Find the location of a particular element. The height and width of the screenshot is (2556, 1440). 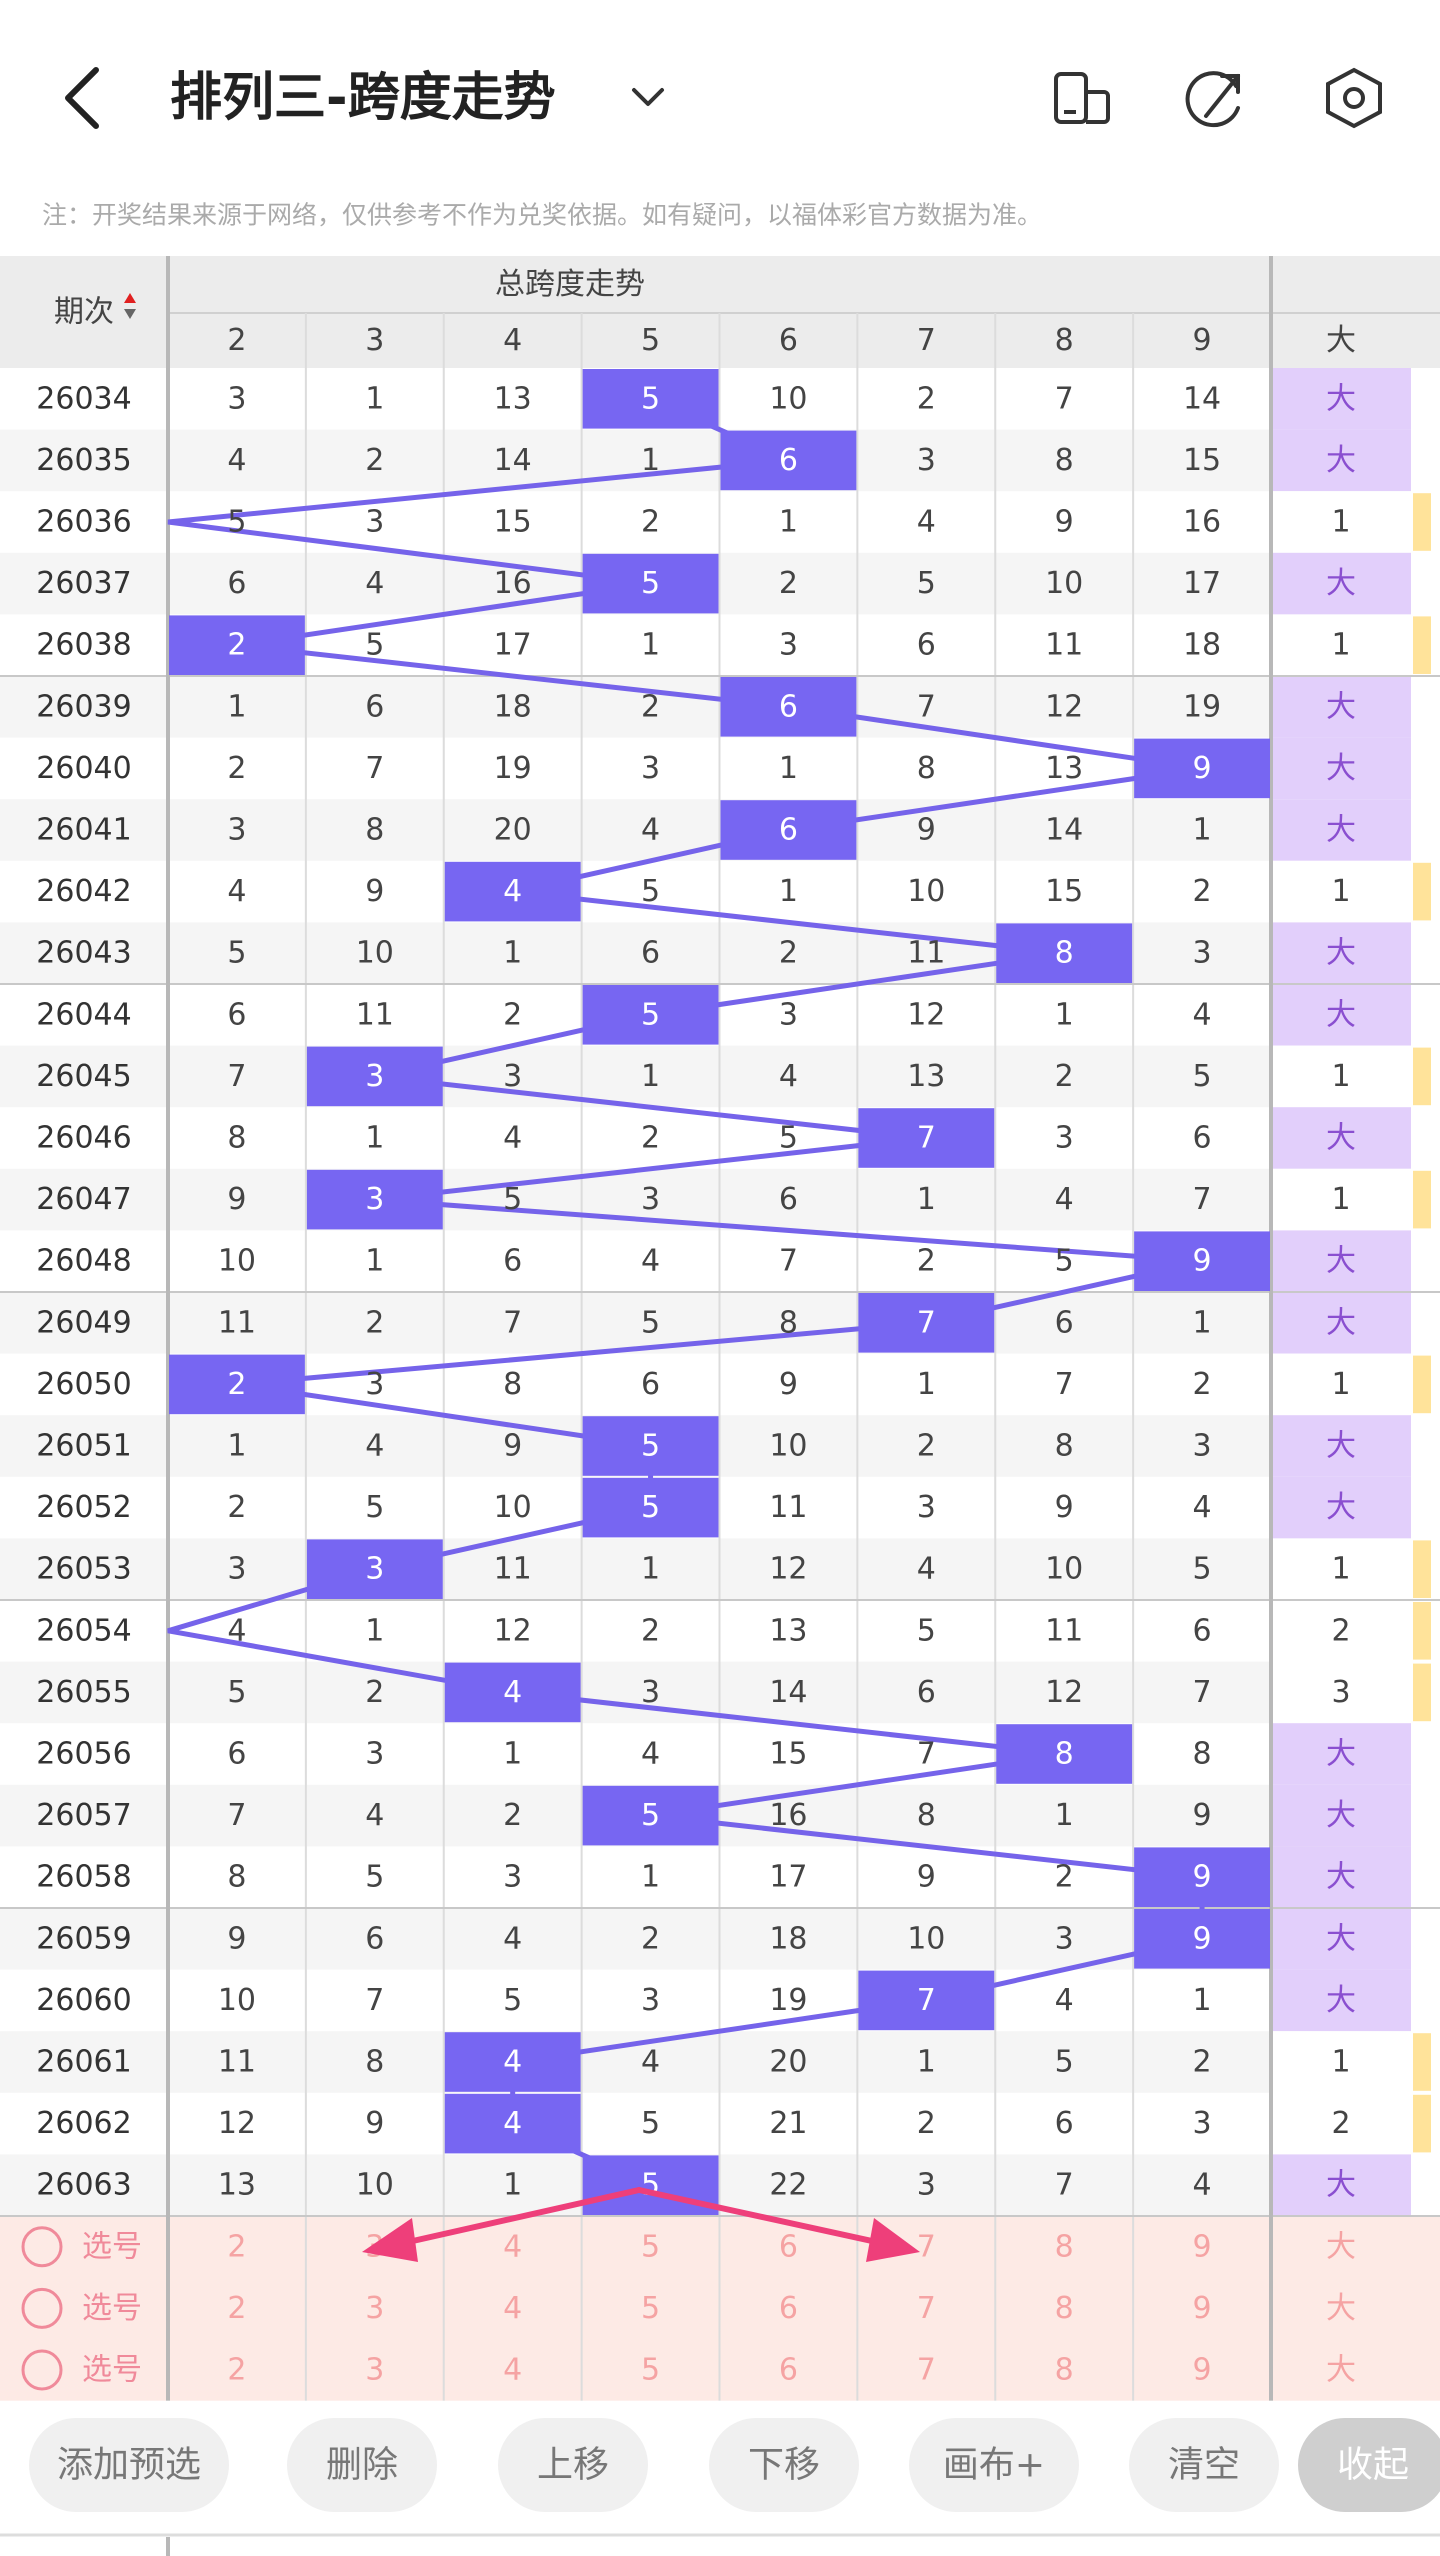

sort-up is located at coordinates (130, 298).